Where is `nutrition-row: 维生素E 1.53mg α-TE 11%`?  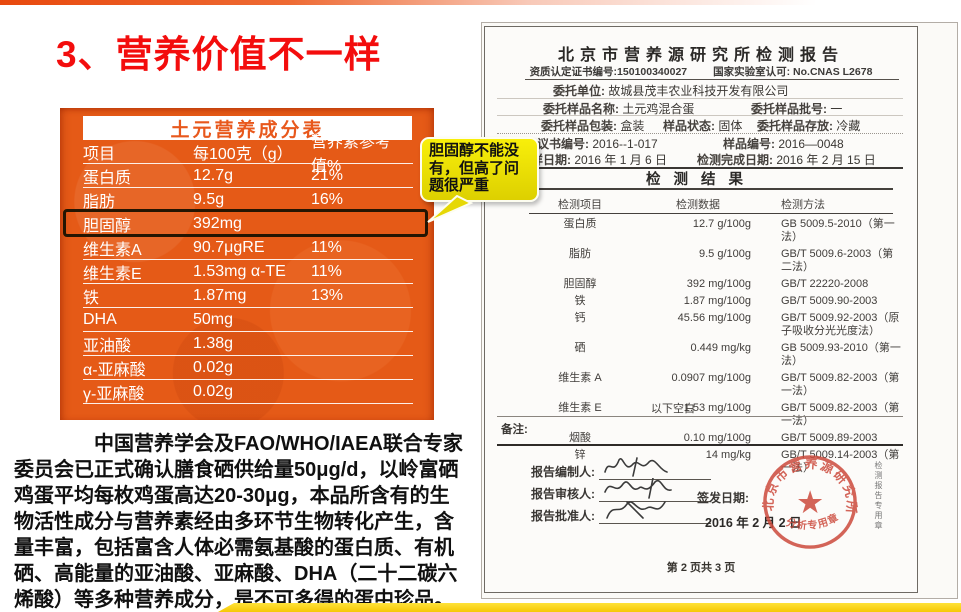
nutrition-row: 维生素E 1.53mg α-TE 11% is located at coordinates (248, 272).